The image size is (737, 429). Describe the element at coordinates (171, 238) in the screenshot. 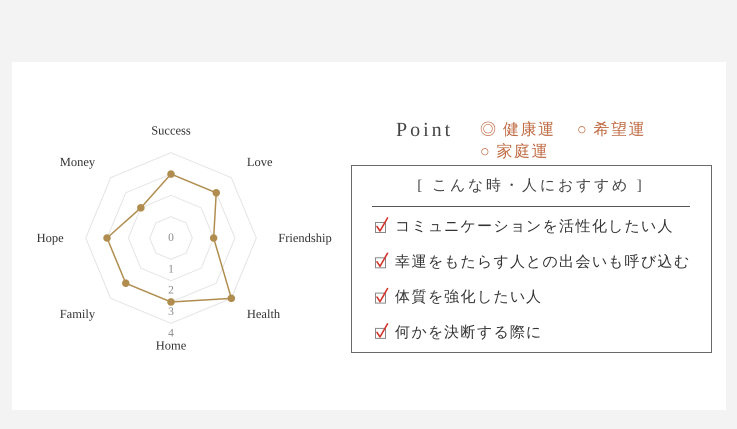

I see `tick-label: 0` at that location.